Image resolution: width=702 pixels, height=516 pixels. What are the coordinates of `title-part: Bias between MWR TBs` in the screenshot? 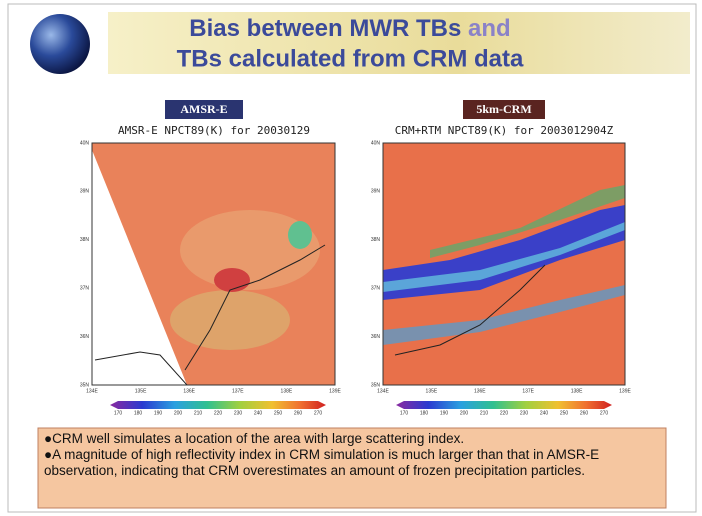 It's located at (325, 28).